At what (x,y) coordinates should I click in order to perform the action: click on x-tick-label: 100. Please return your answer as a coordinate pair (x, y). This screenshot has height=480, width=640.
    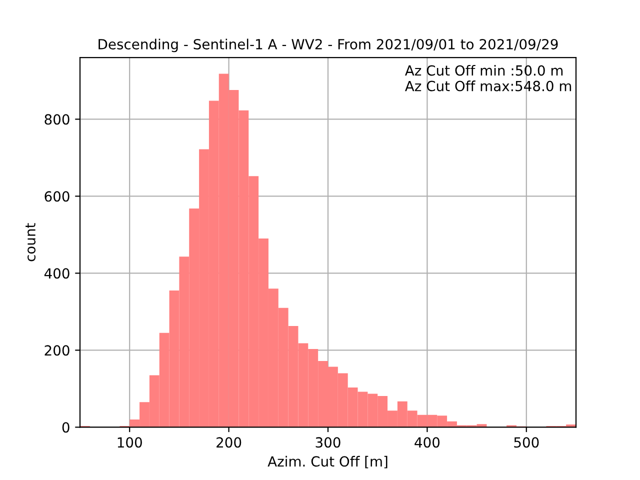
    Looking at the image, I should click on (130, 442).